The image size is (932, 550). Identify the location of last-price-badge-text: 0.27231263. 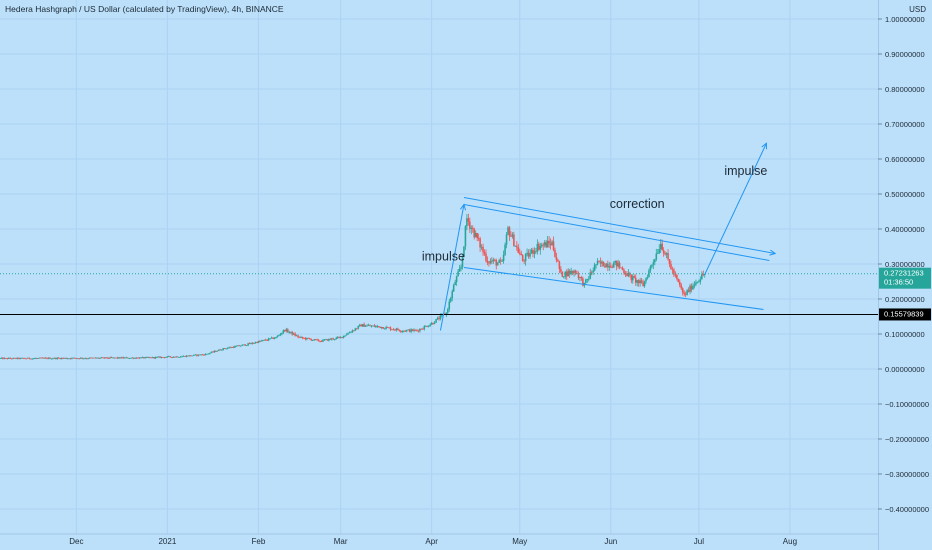
(904, 273).